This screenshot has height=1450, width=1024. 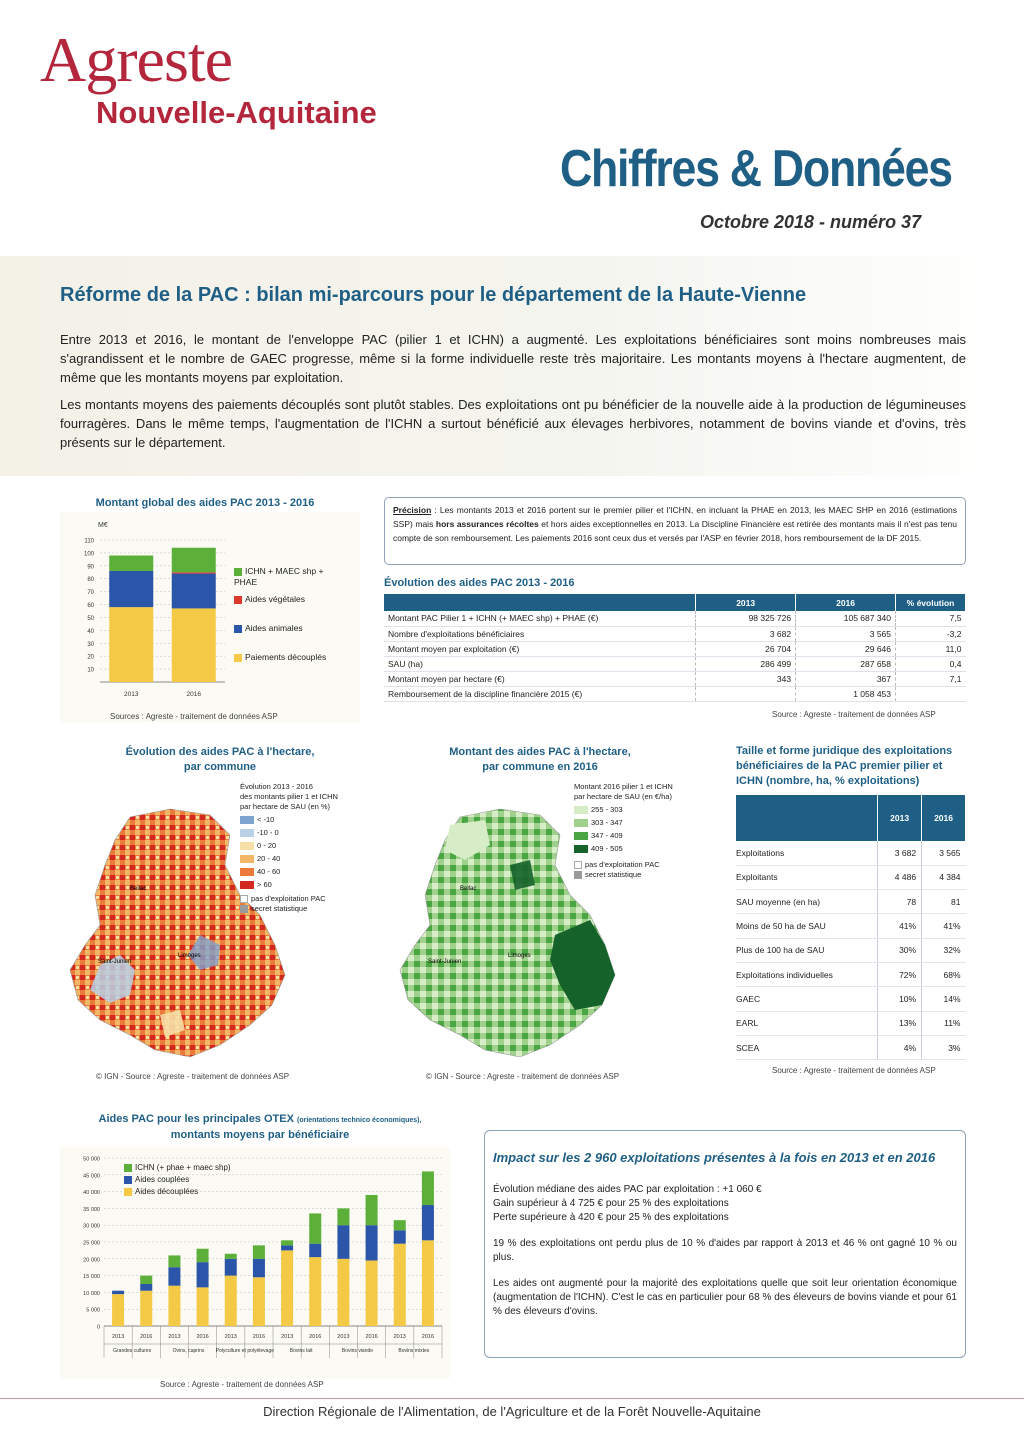 I want to click on y-tick-label: 0, so click(x=98, y=1328).